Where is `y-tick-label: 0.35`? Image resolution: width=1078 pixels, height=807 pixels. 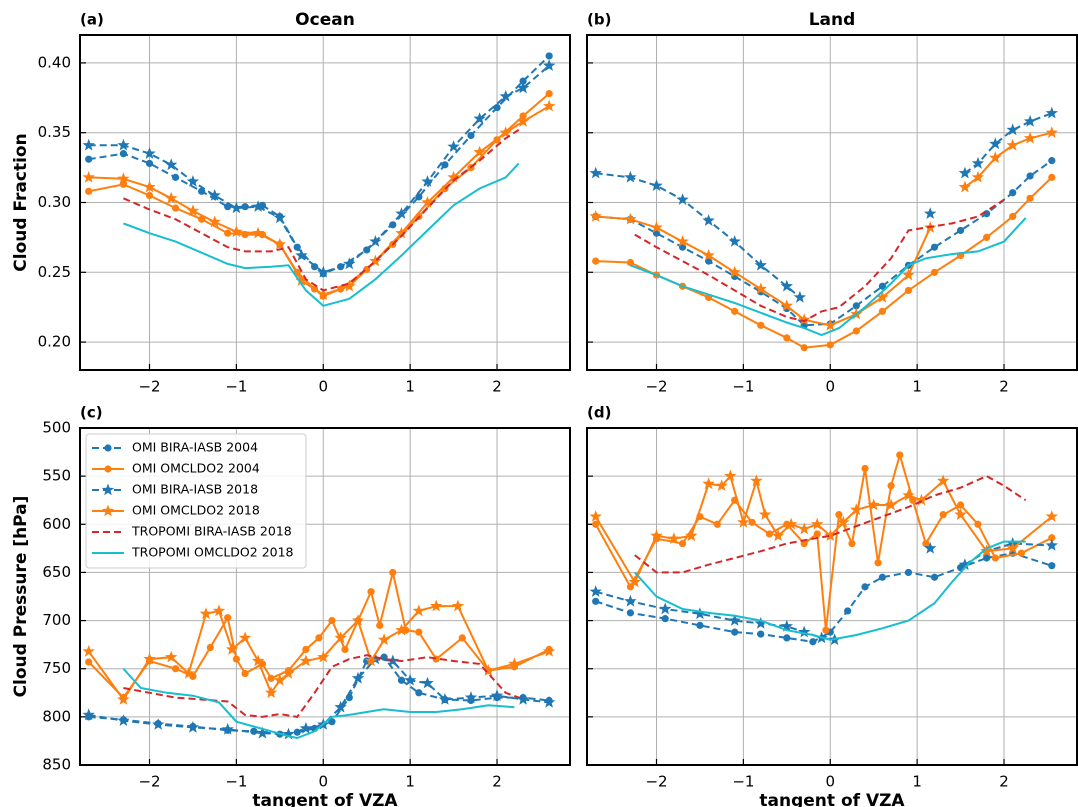
y-tick-label: 0.35 is located at coordinates (54, 132).